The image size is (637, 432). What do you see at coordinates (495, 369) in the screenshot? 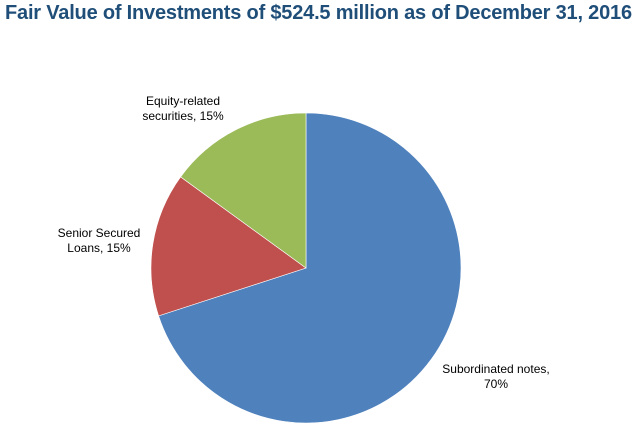
I see `slice-label-line: Subordinated notes,` at bounding box center [495, 369].